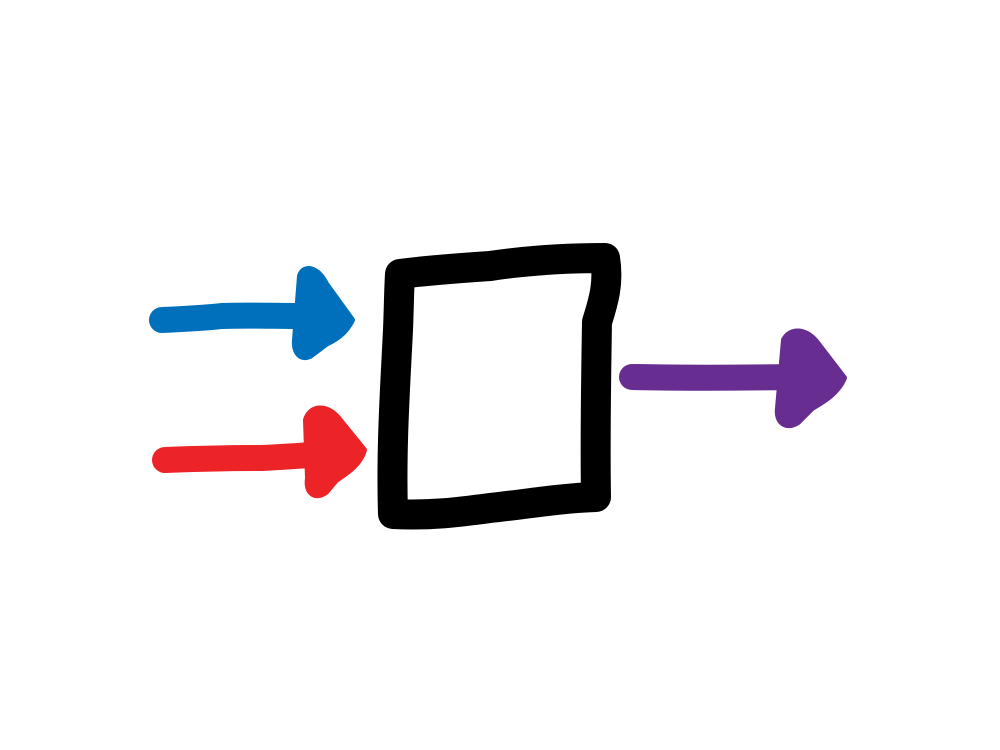 Image resolution: width=1000 pixels, height=750 pixels. I want to click on input-arrow-2-shaft, so click(242, 457).